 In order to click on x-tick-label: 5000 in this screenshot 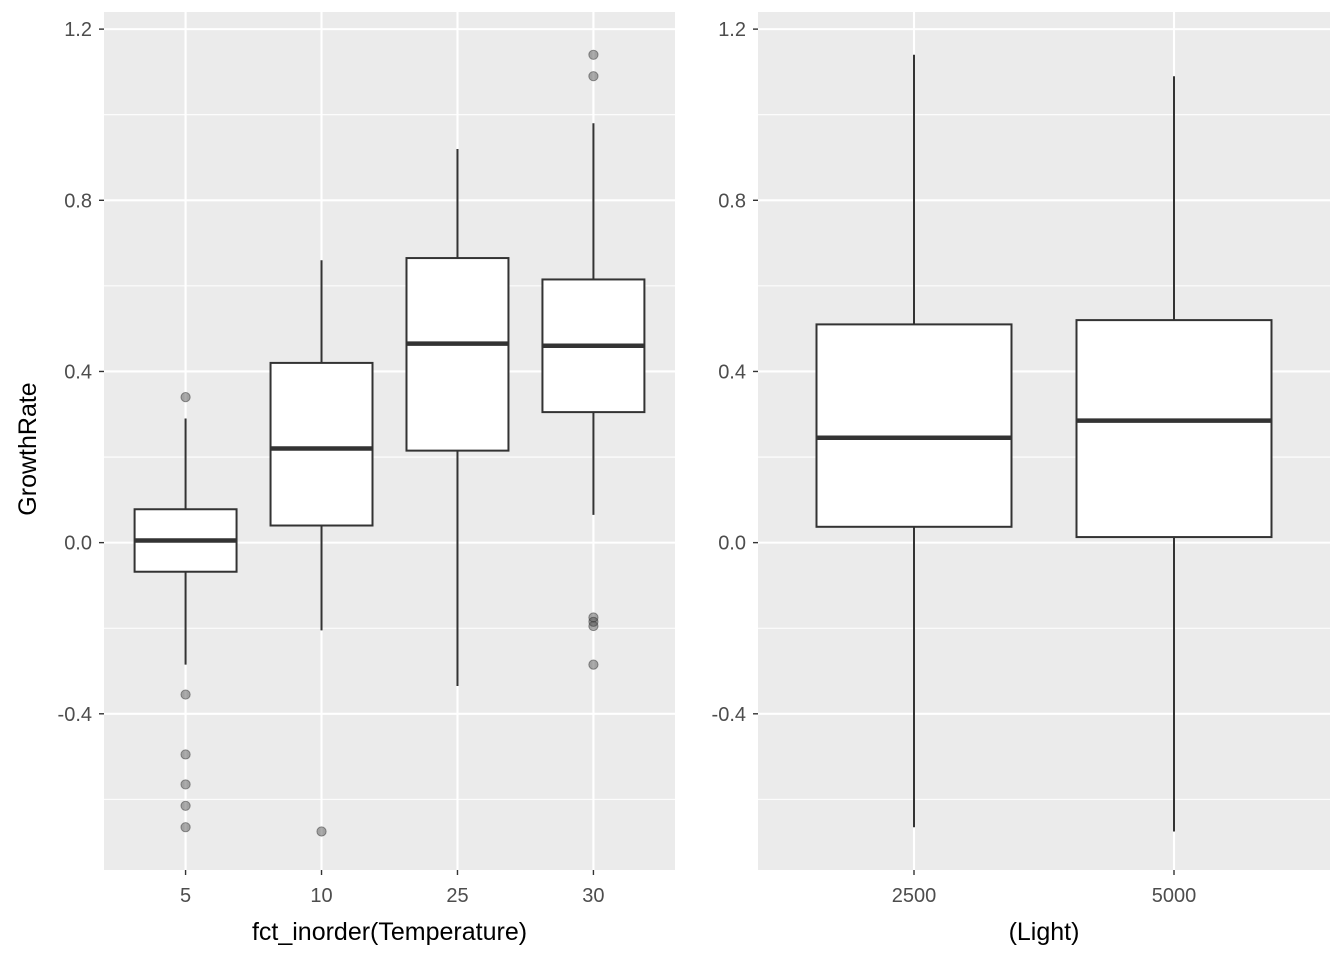, I will do `click(1174, 896)`.